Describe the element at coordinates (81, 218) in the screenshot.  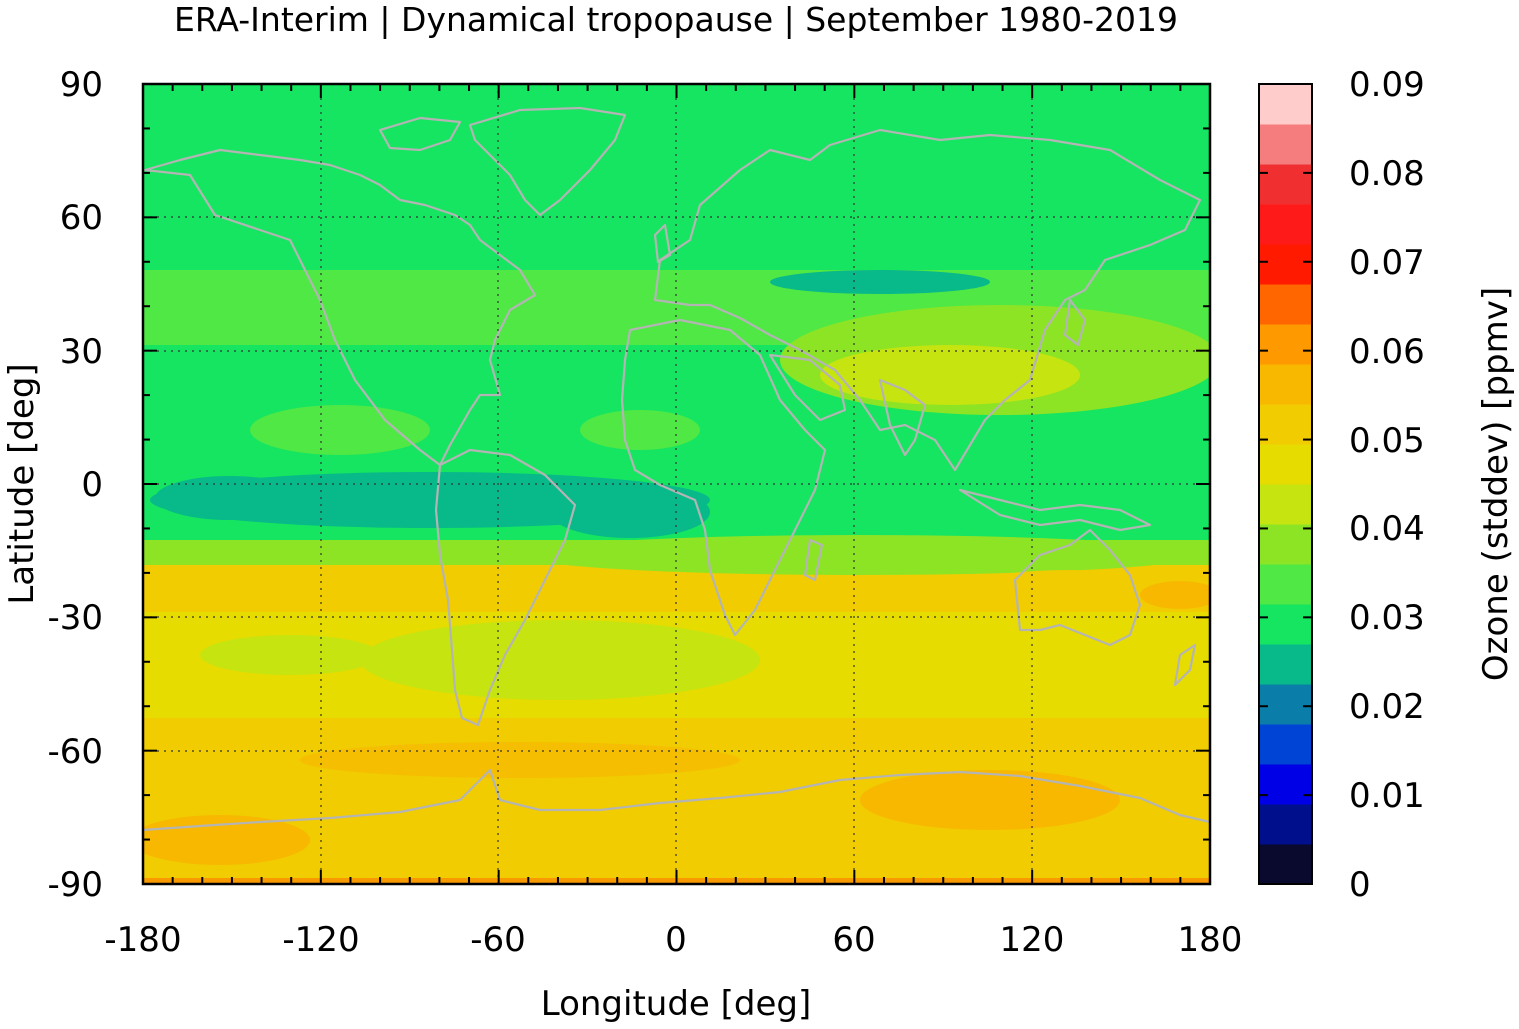
I see `y-tick-label: 60` at that location.